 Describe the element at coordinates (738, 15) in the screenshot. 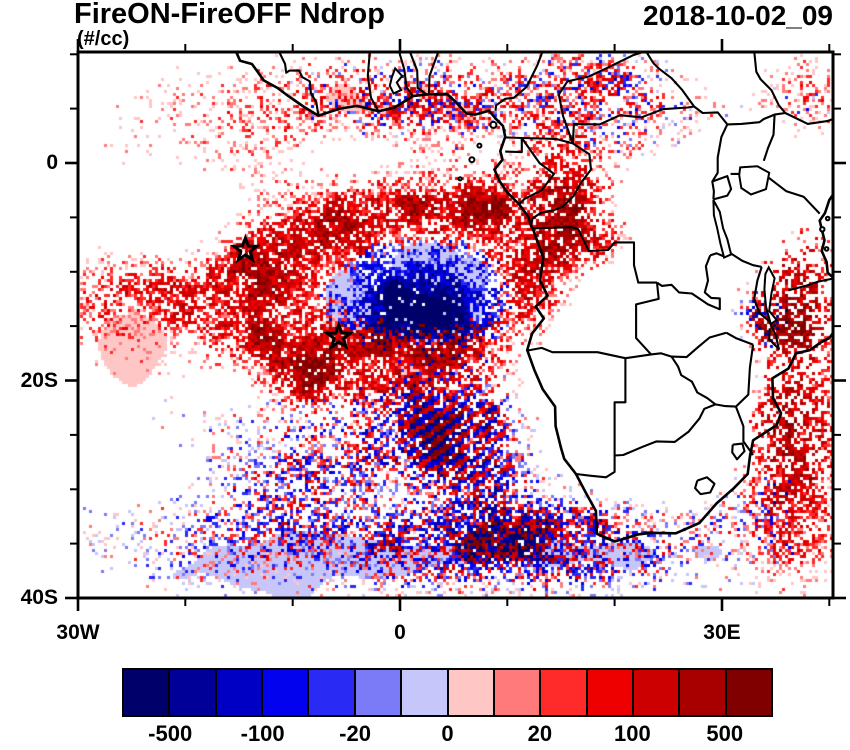

I see `datetime-label: 2018-10-02_09` at that location.